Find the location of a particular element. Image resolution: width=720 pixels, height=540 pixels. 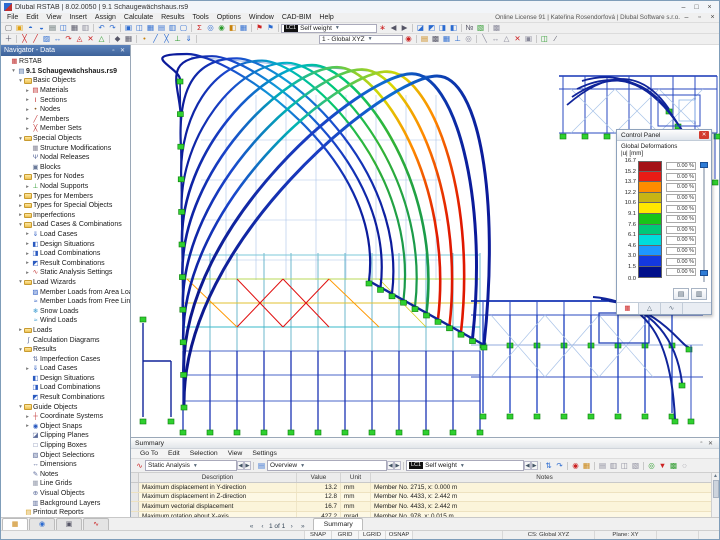

search-icon: ◌ is located at coordinates (684, 465).